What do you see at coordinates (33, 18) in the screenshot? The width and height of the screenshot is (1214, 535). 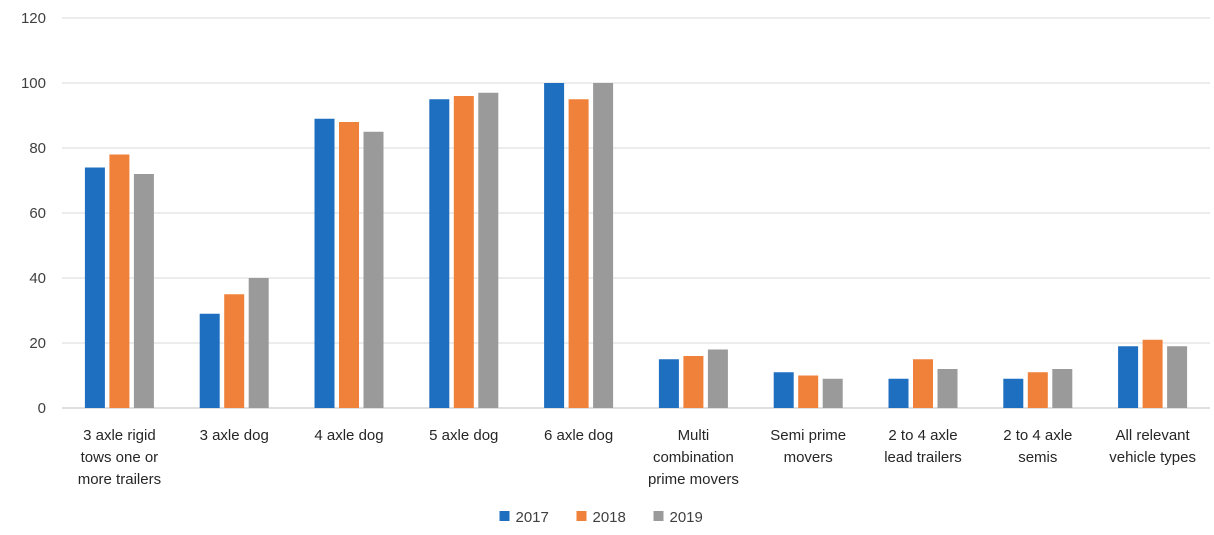 I see `y-tick-label: 120` at bounding box center [33, 18].